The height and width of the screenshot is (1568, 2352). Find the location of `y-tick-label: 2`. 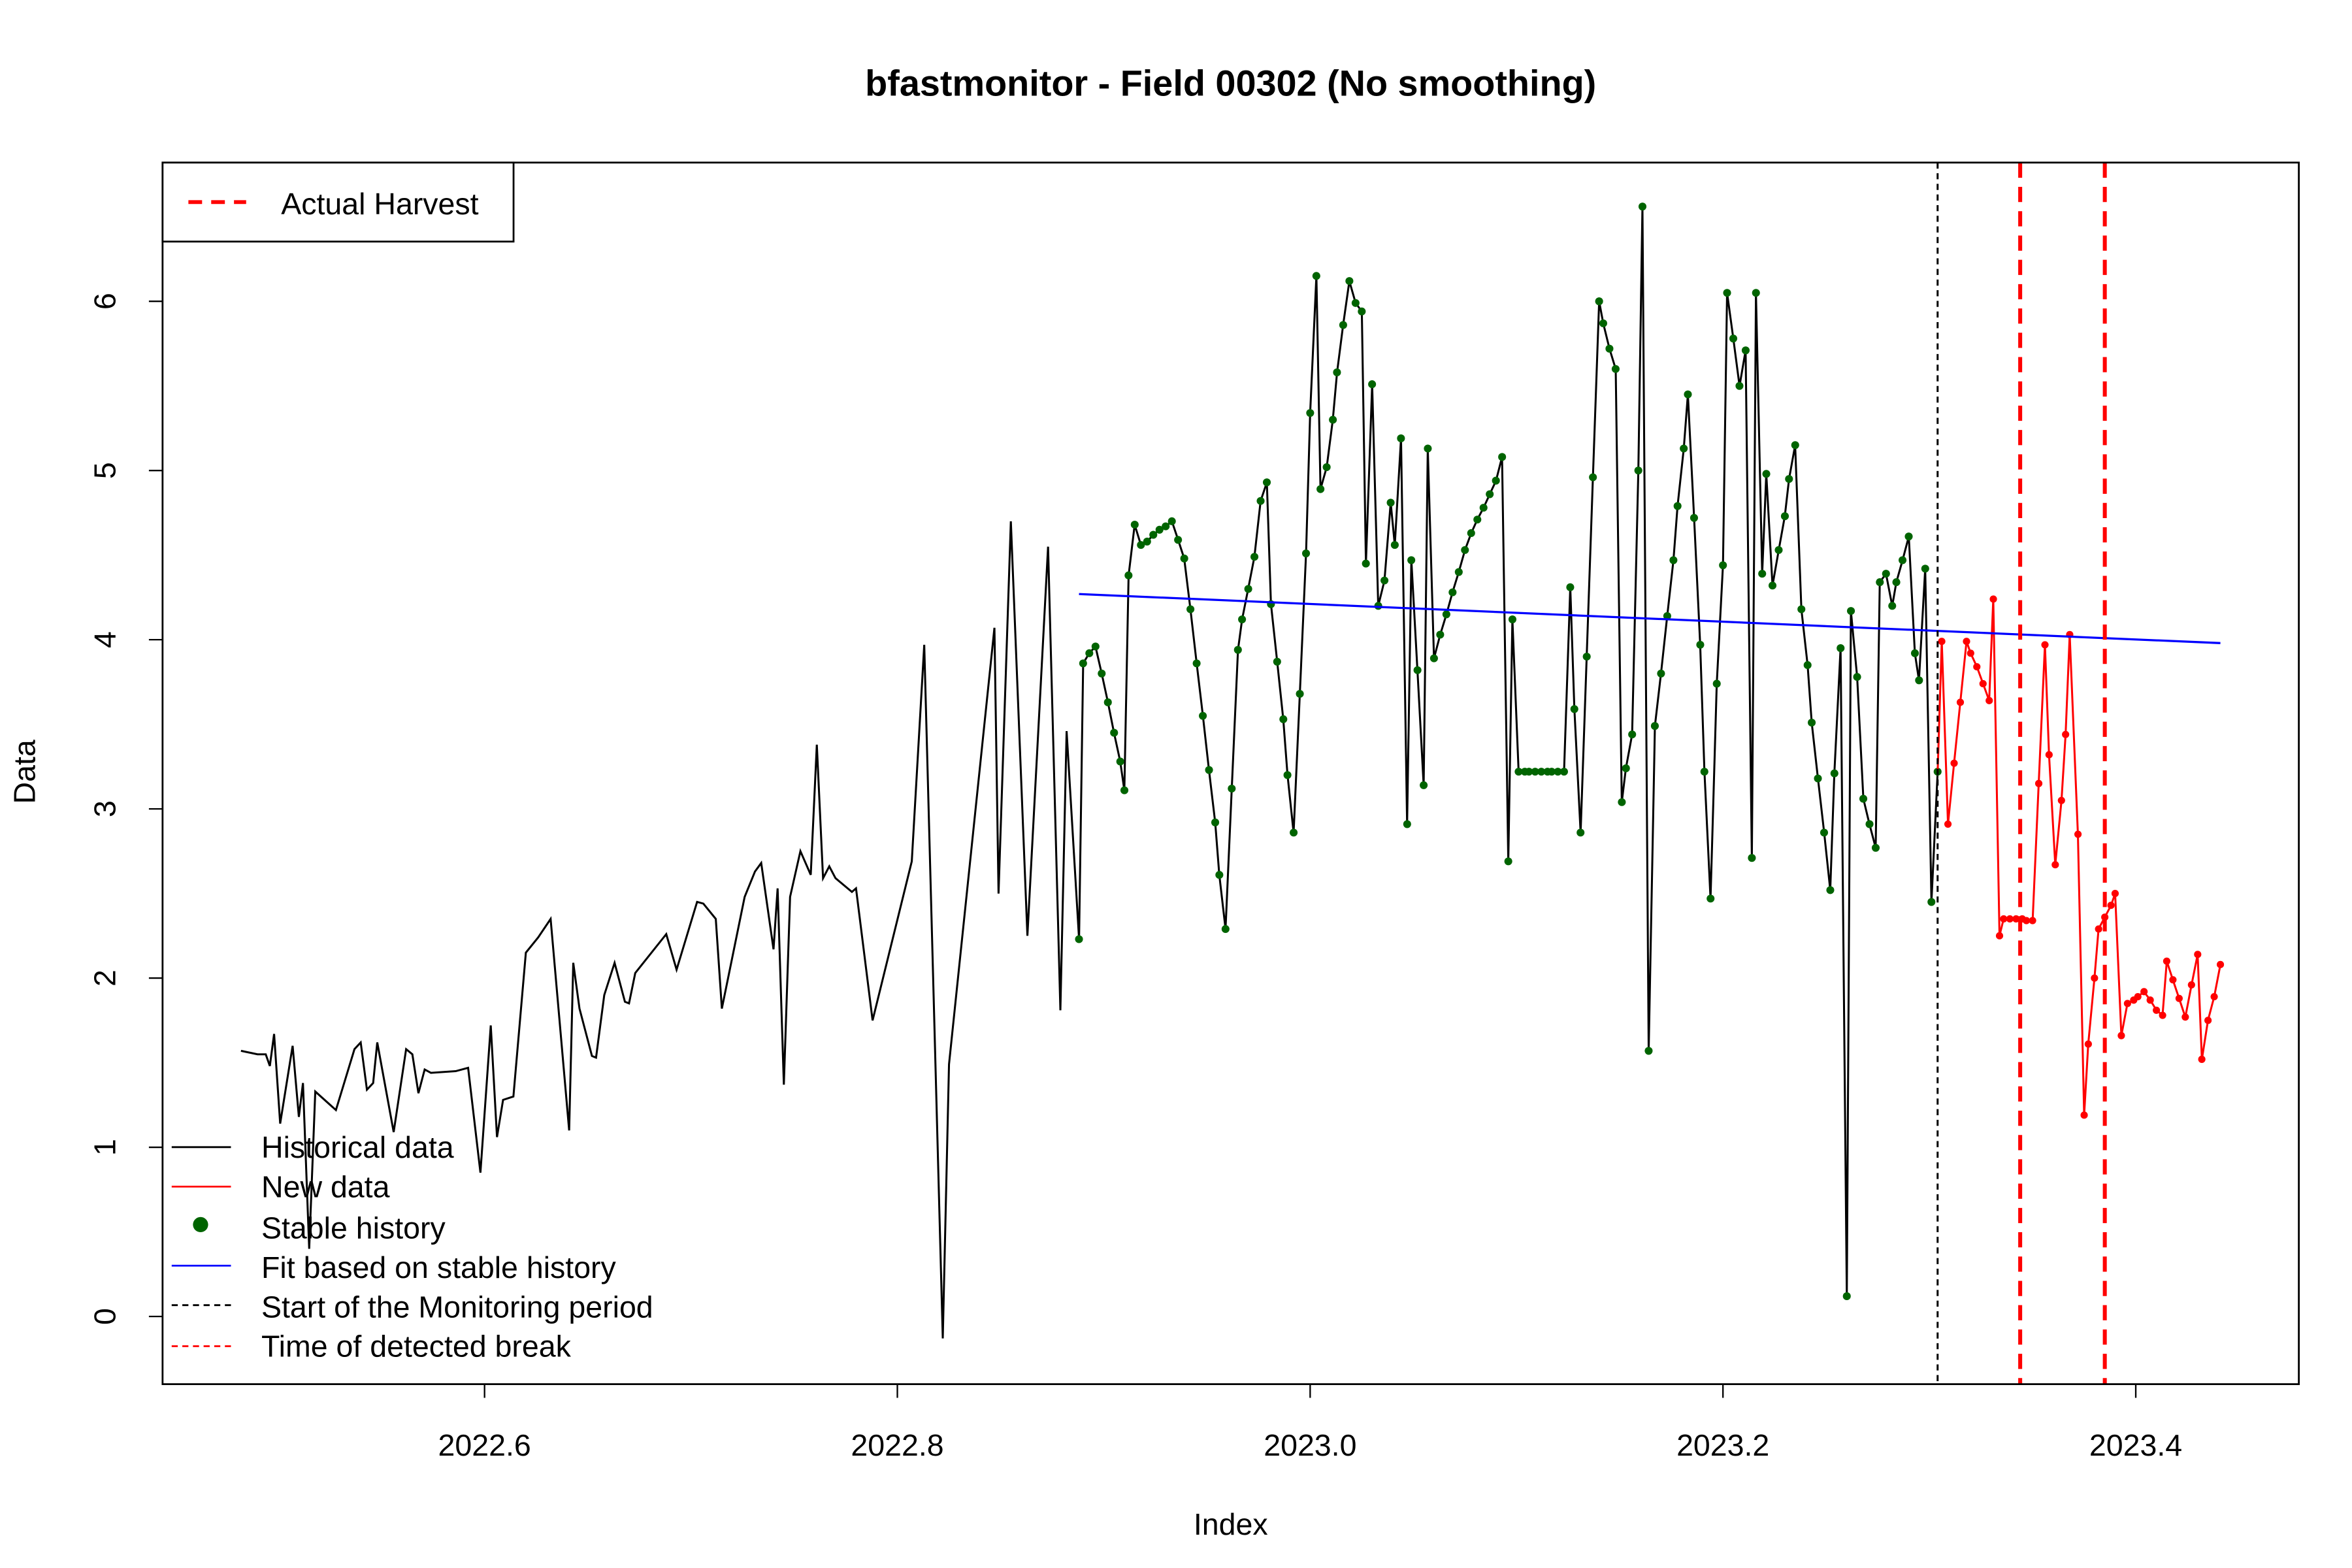

y-tick-label: 2 is located at coordinates (105, 978).